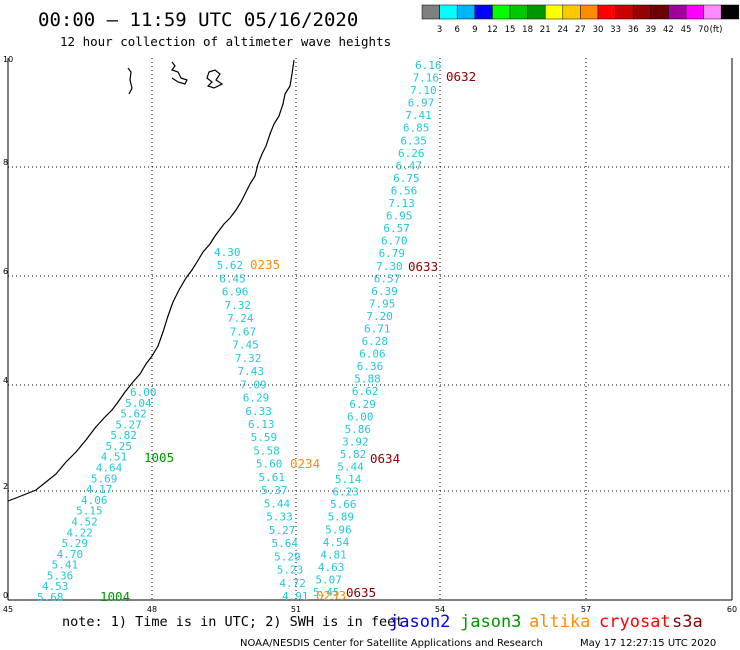  Describe the element at coordinates (633, 30) in the screenshot. I see `legend-label: 36` at that location.